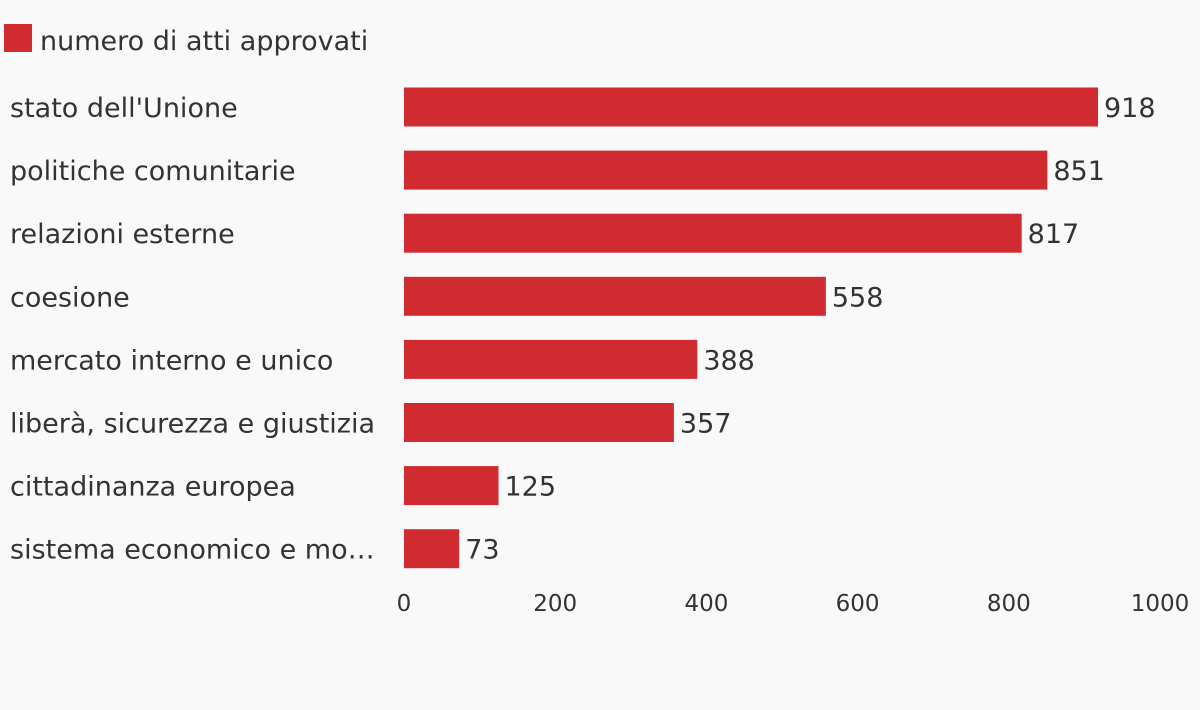 This screenshot has width=1200, height=710. What do you see at coordinates (1079, 171) in the screenshot?
I see `data-label: 851` at bounding box center [1079, 171].